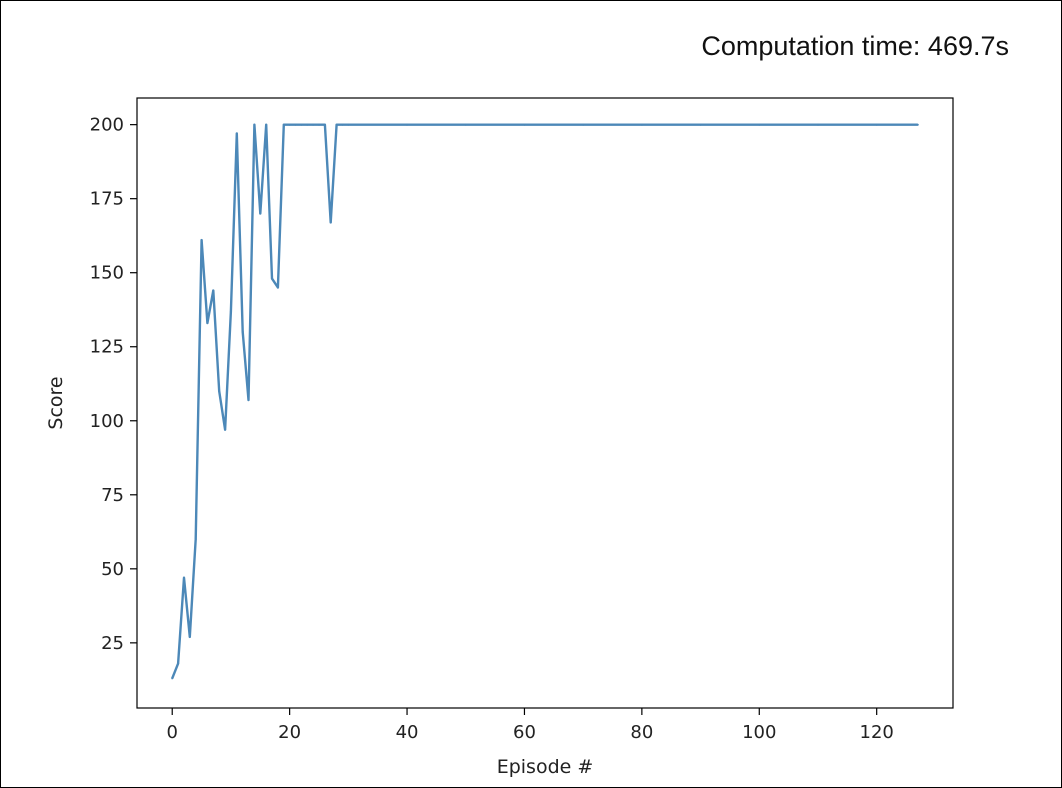 This screenshot has height=788, width=1062. What do you see at coordinates (759, 732) in the screenshot?
I see `x-tick-label: 100` at bounding box center [759, 732].